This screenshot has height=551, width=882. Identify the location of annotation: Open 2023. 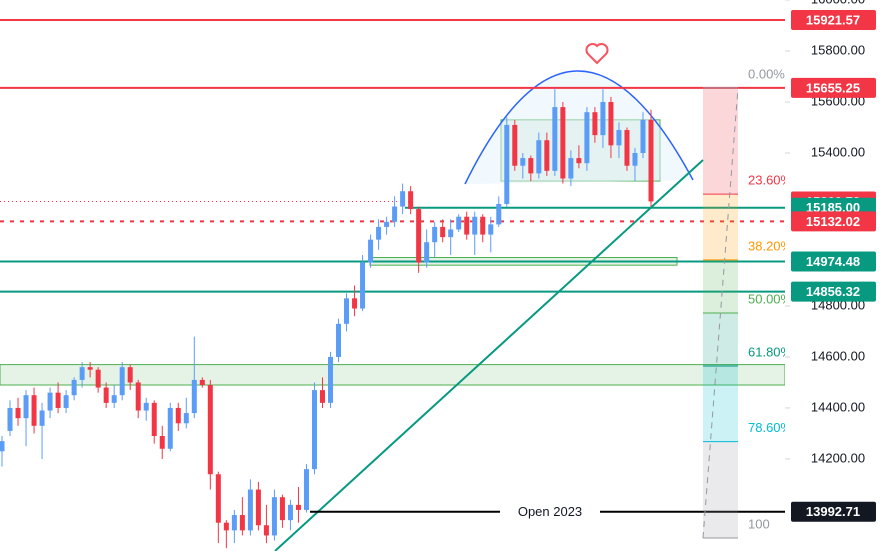
(550, 511).